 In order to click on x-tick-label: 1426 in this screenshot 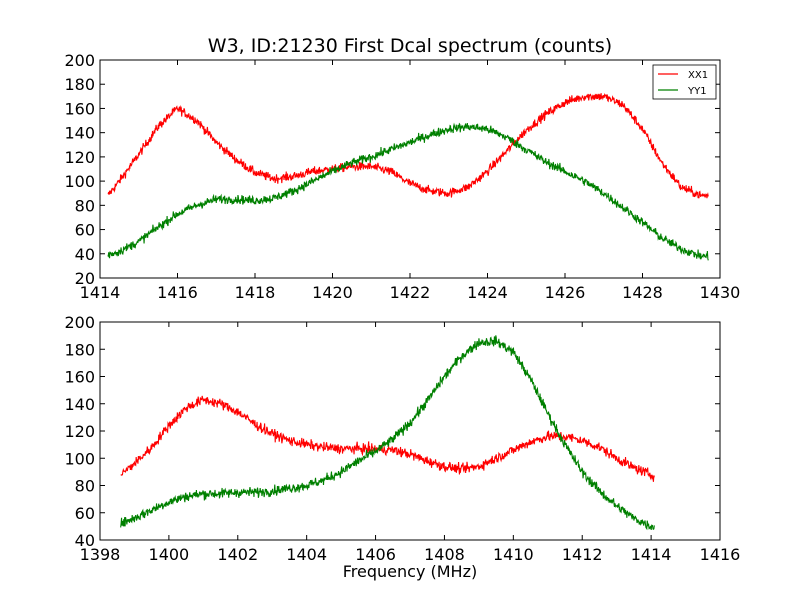, I will do `click(565, 292)`.